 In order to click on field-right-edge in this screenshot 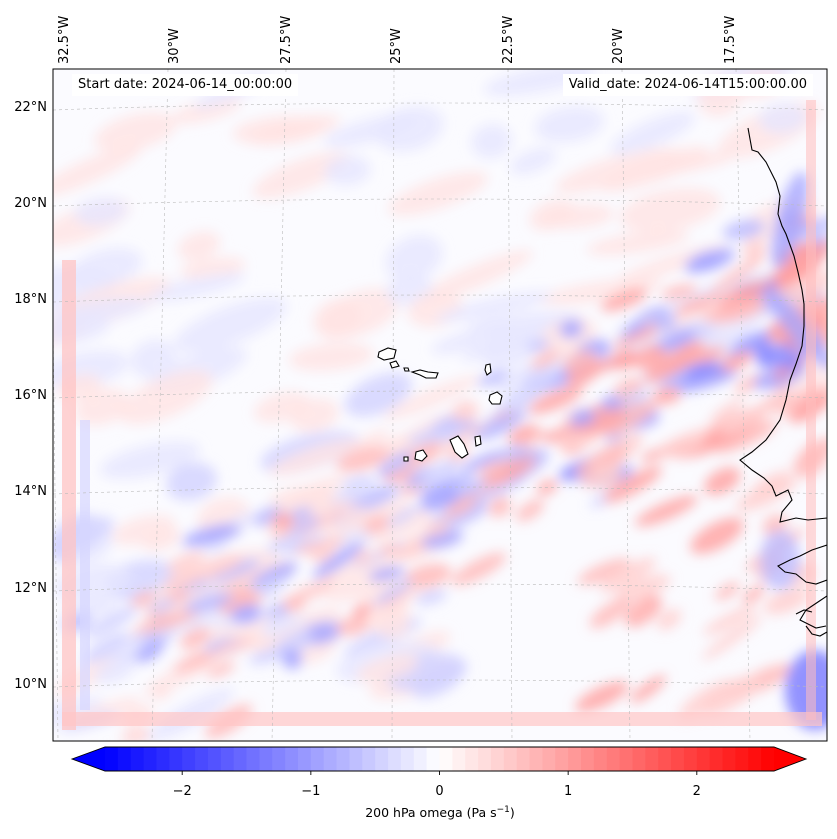, I will do `click(811, 410)`.